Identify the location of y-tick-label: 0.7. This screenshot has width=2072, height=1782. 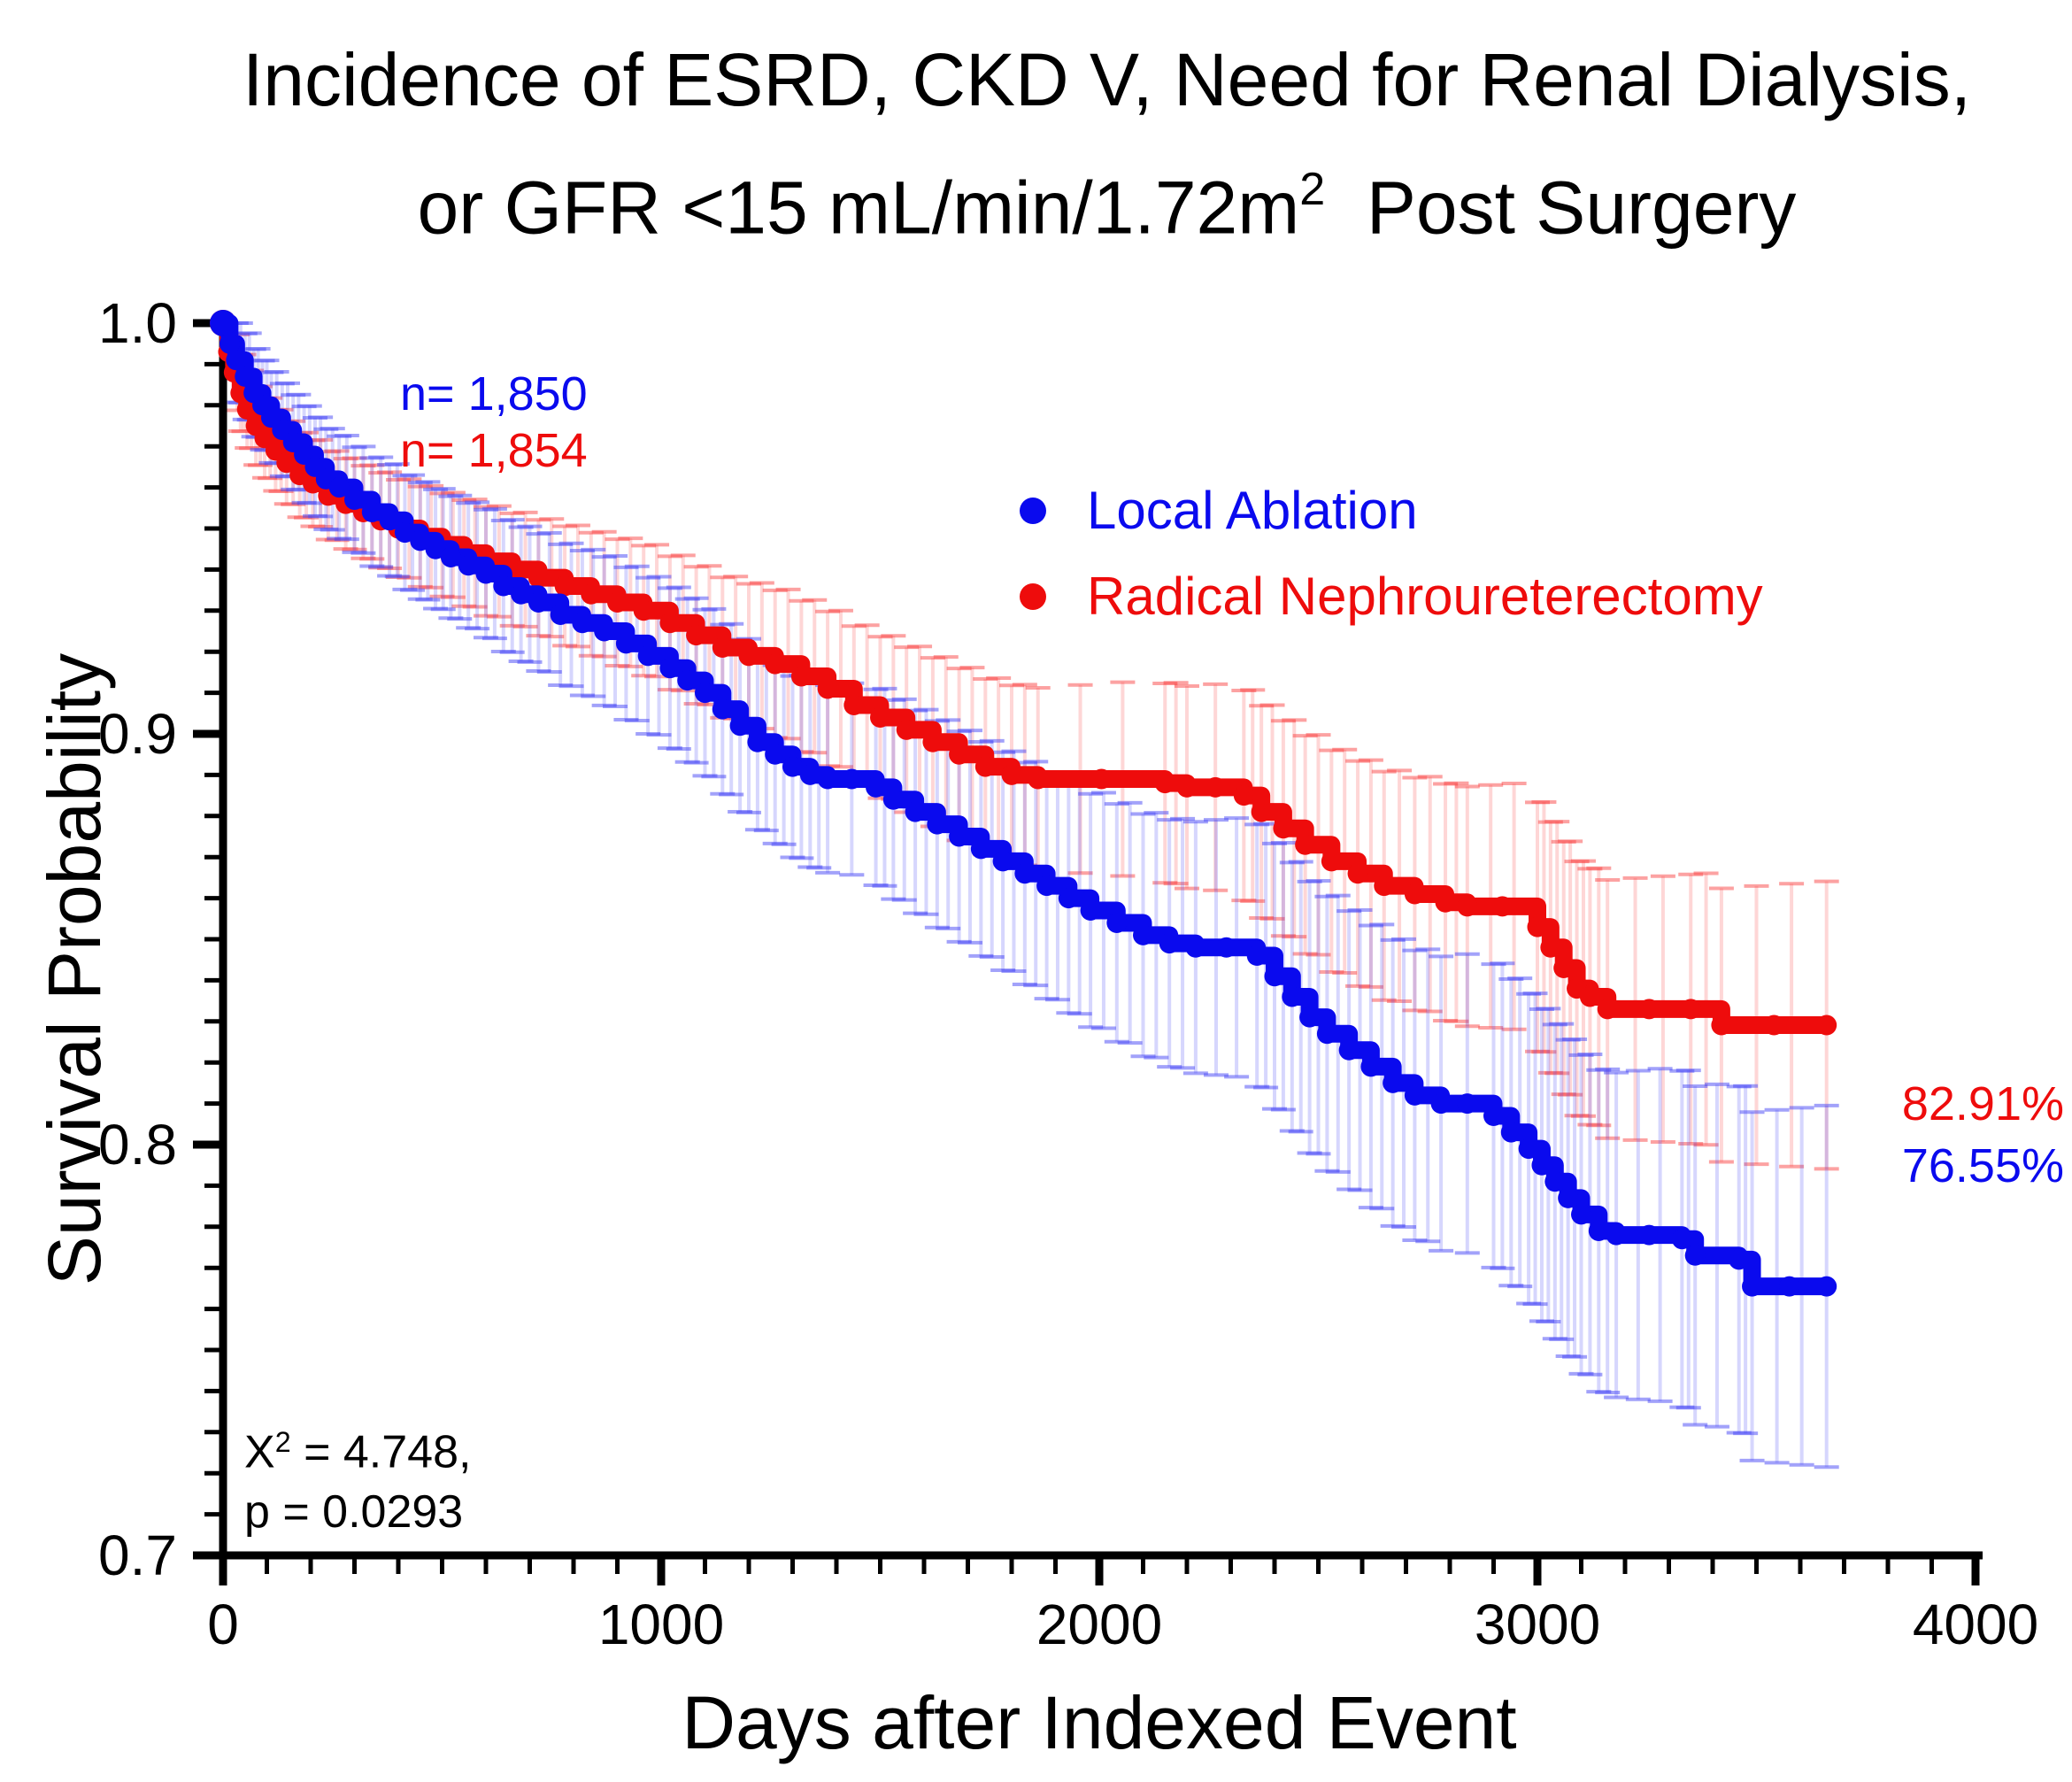
(137, 1555).